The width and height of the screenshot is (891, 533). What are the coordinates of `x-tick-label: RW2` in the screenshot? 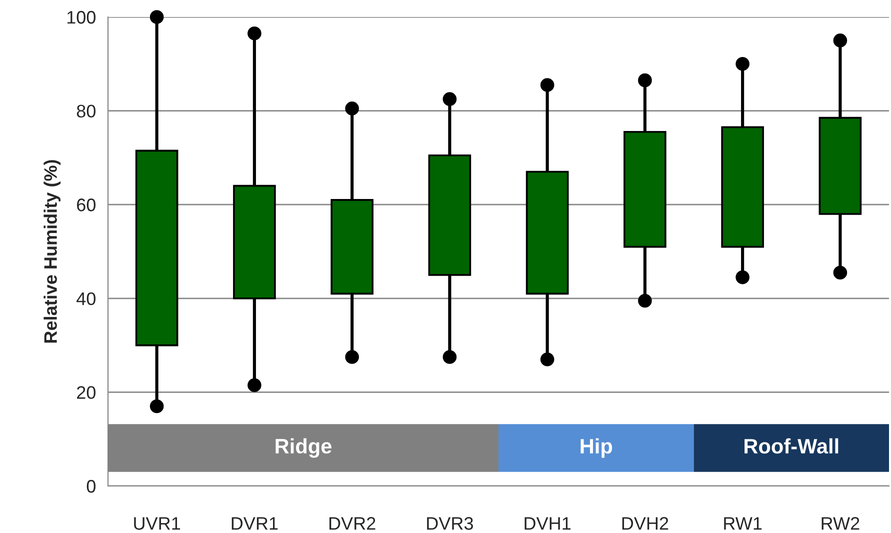 It's located at (841, 523).